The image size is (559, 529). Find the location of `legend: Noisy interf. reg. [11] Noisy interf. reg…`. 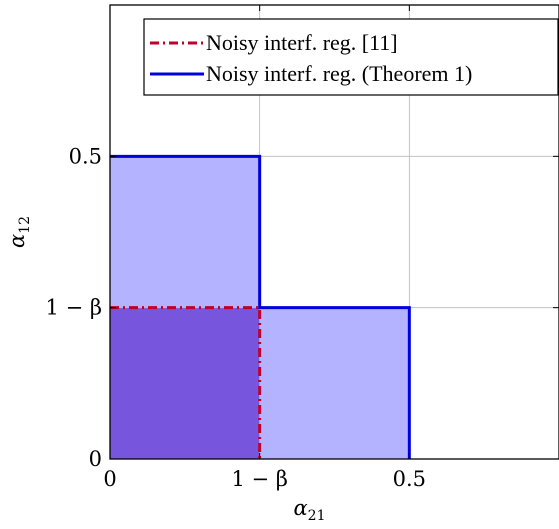

legend: Noisy interf. reg. [11] Noisy interf. reg… is located at coordinates (351, 57).